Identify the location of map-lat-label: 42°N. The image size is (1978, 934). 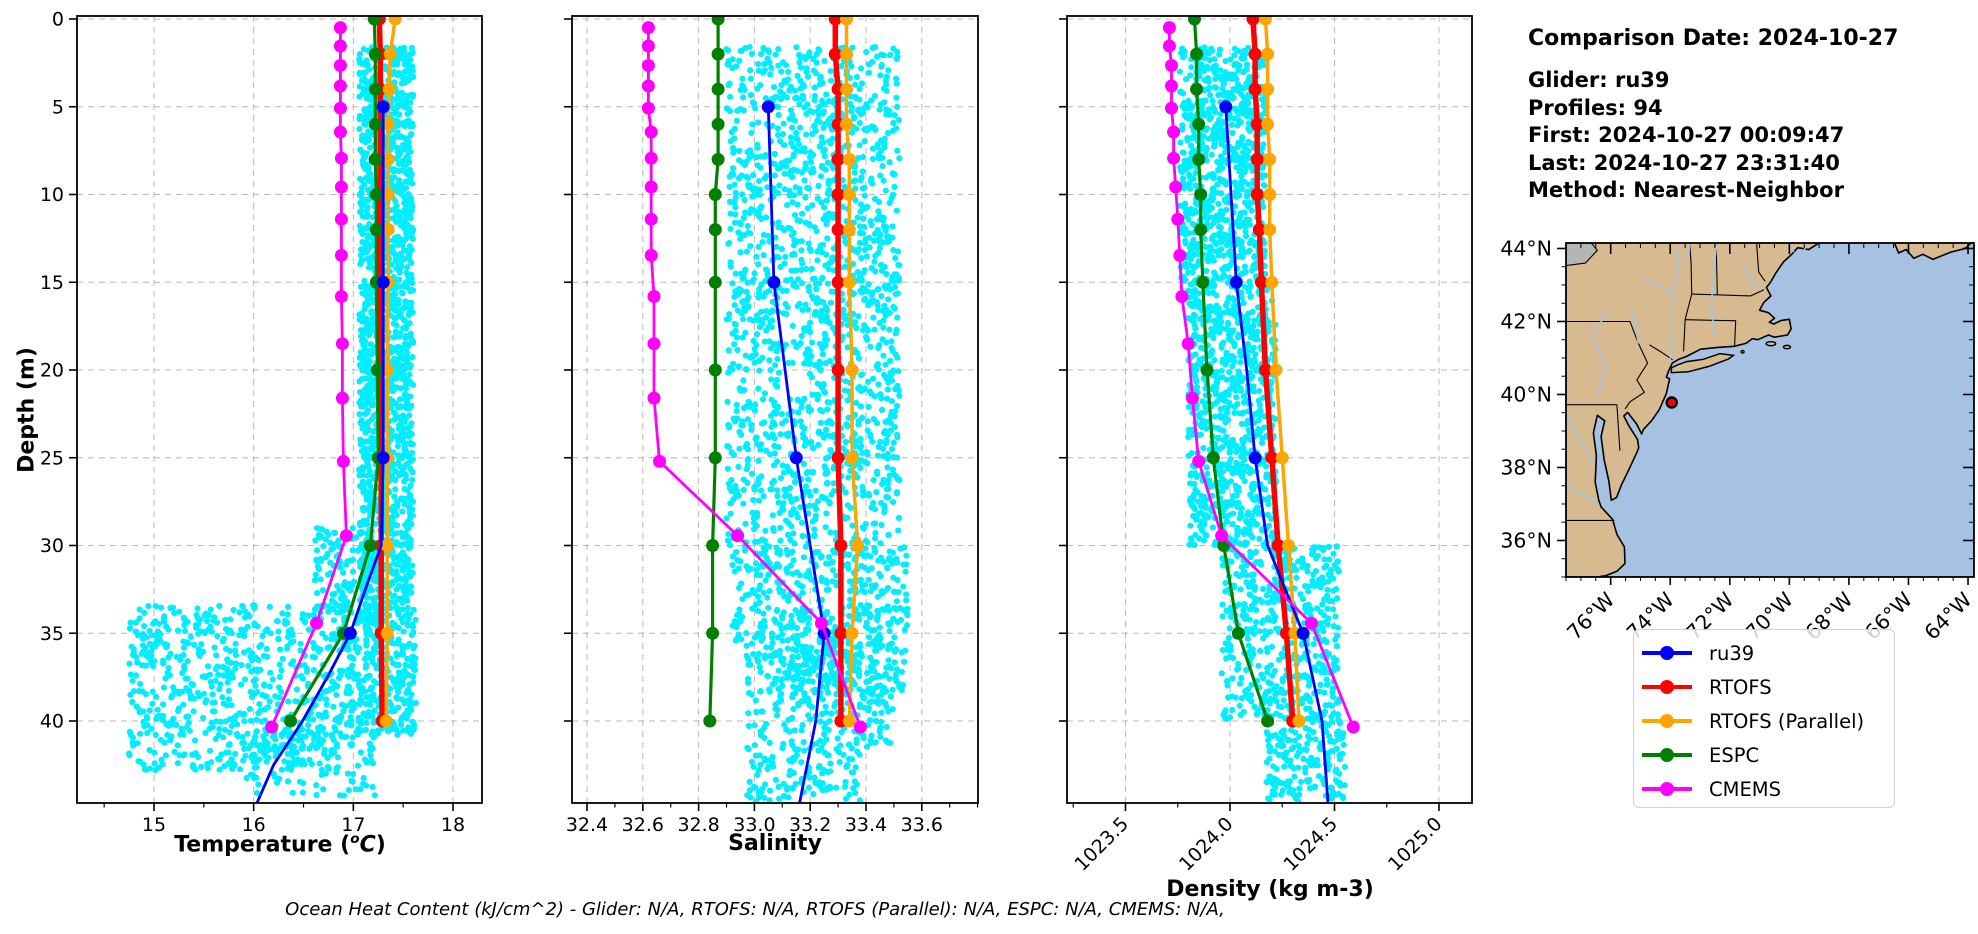
(1526, 321).